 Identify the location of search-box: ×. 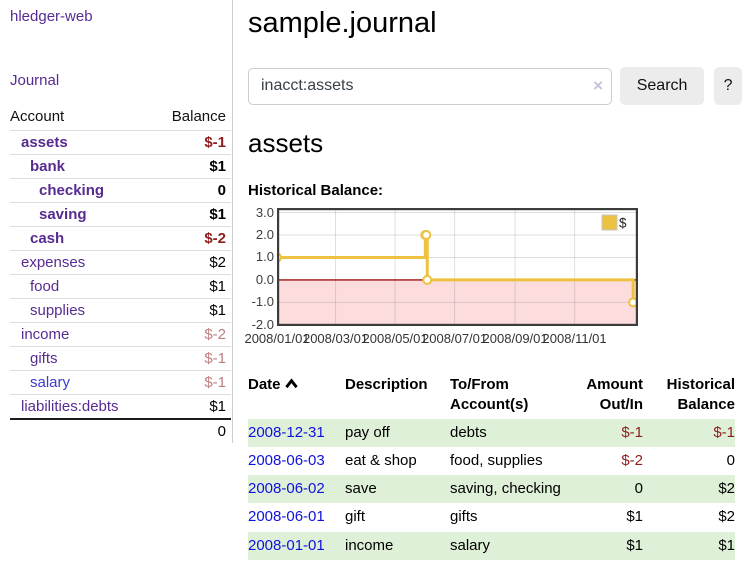
(430, 86).